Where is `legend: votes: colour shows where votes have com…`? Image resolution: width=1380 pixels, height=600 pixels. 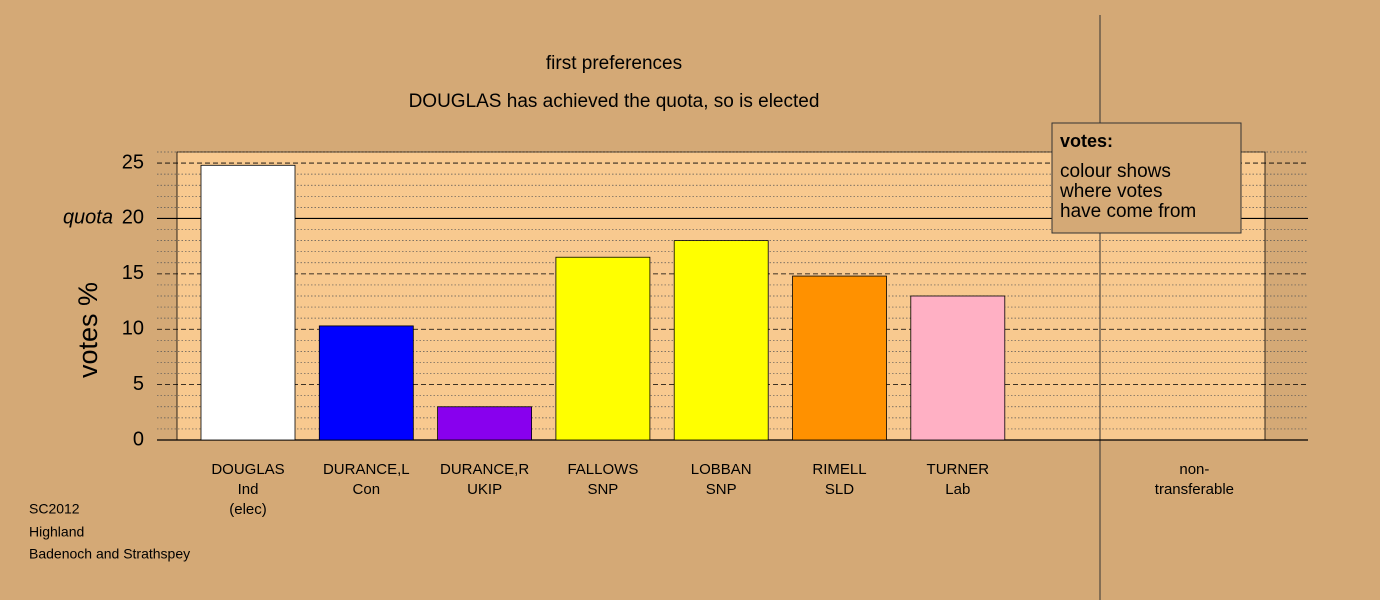
legend: votes: colour shows where votes have com… is located at coordinates (1146, 178).